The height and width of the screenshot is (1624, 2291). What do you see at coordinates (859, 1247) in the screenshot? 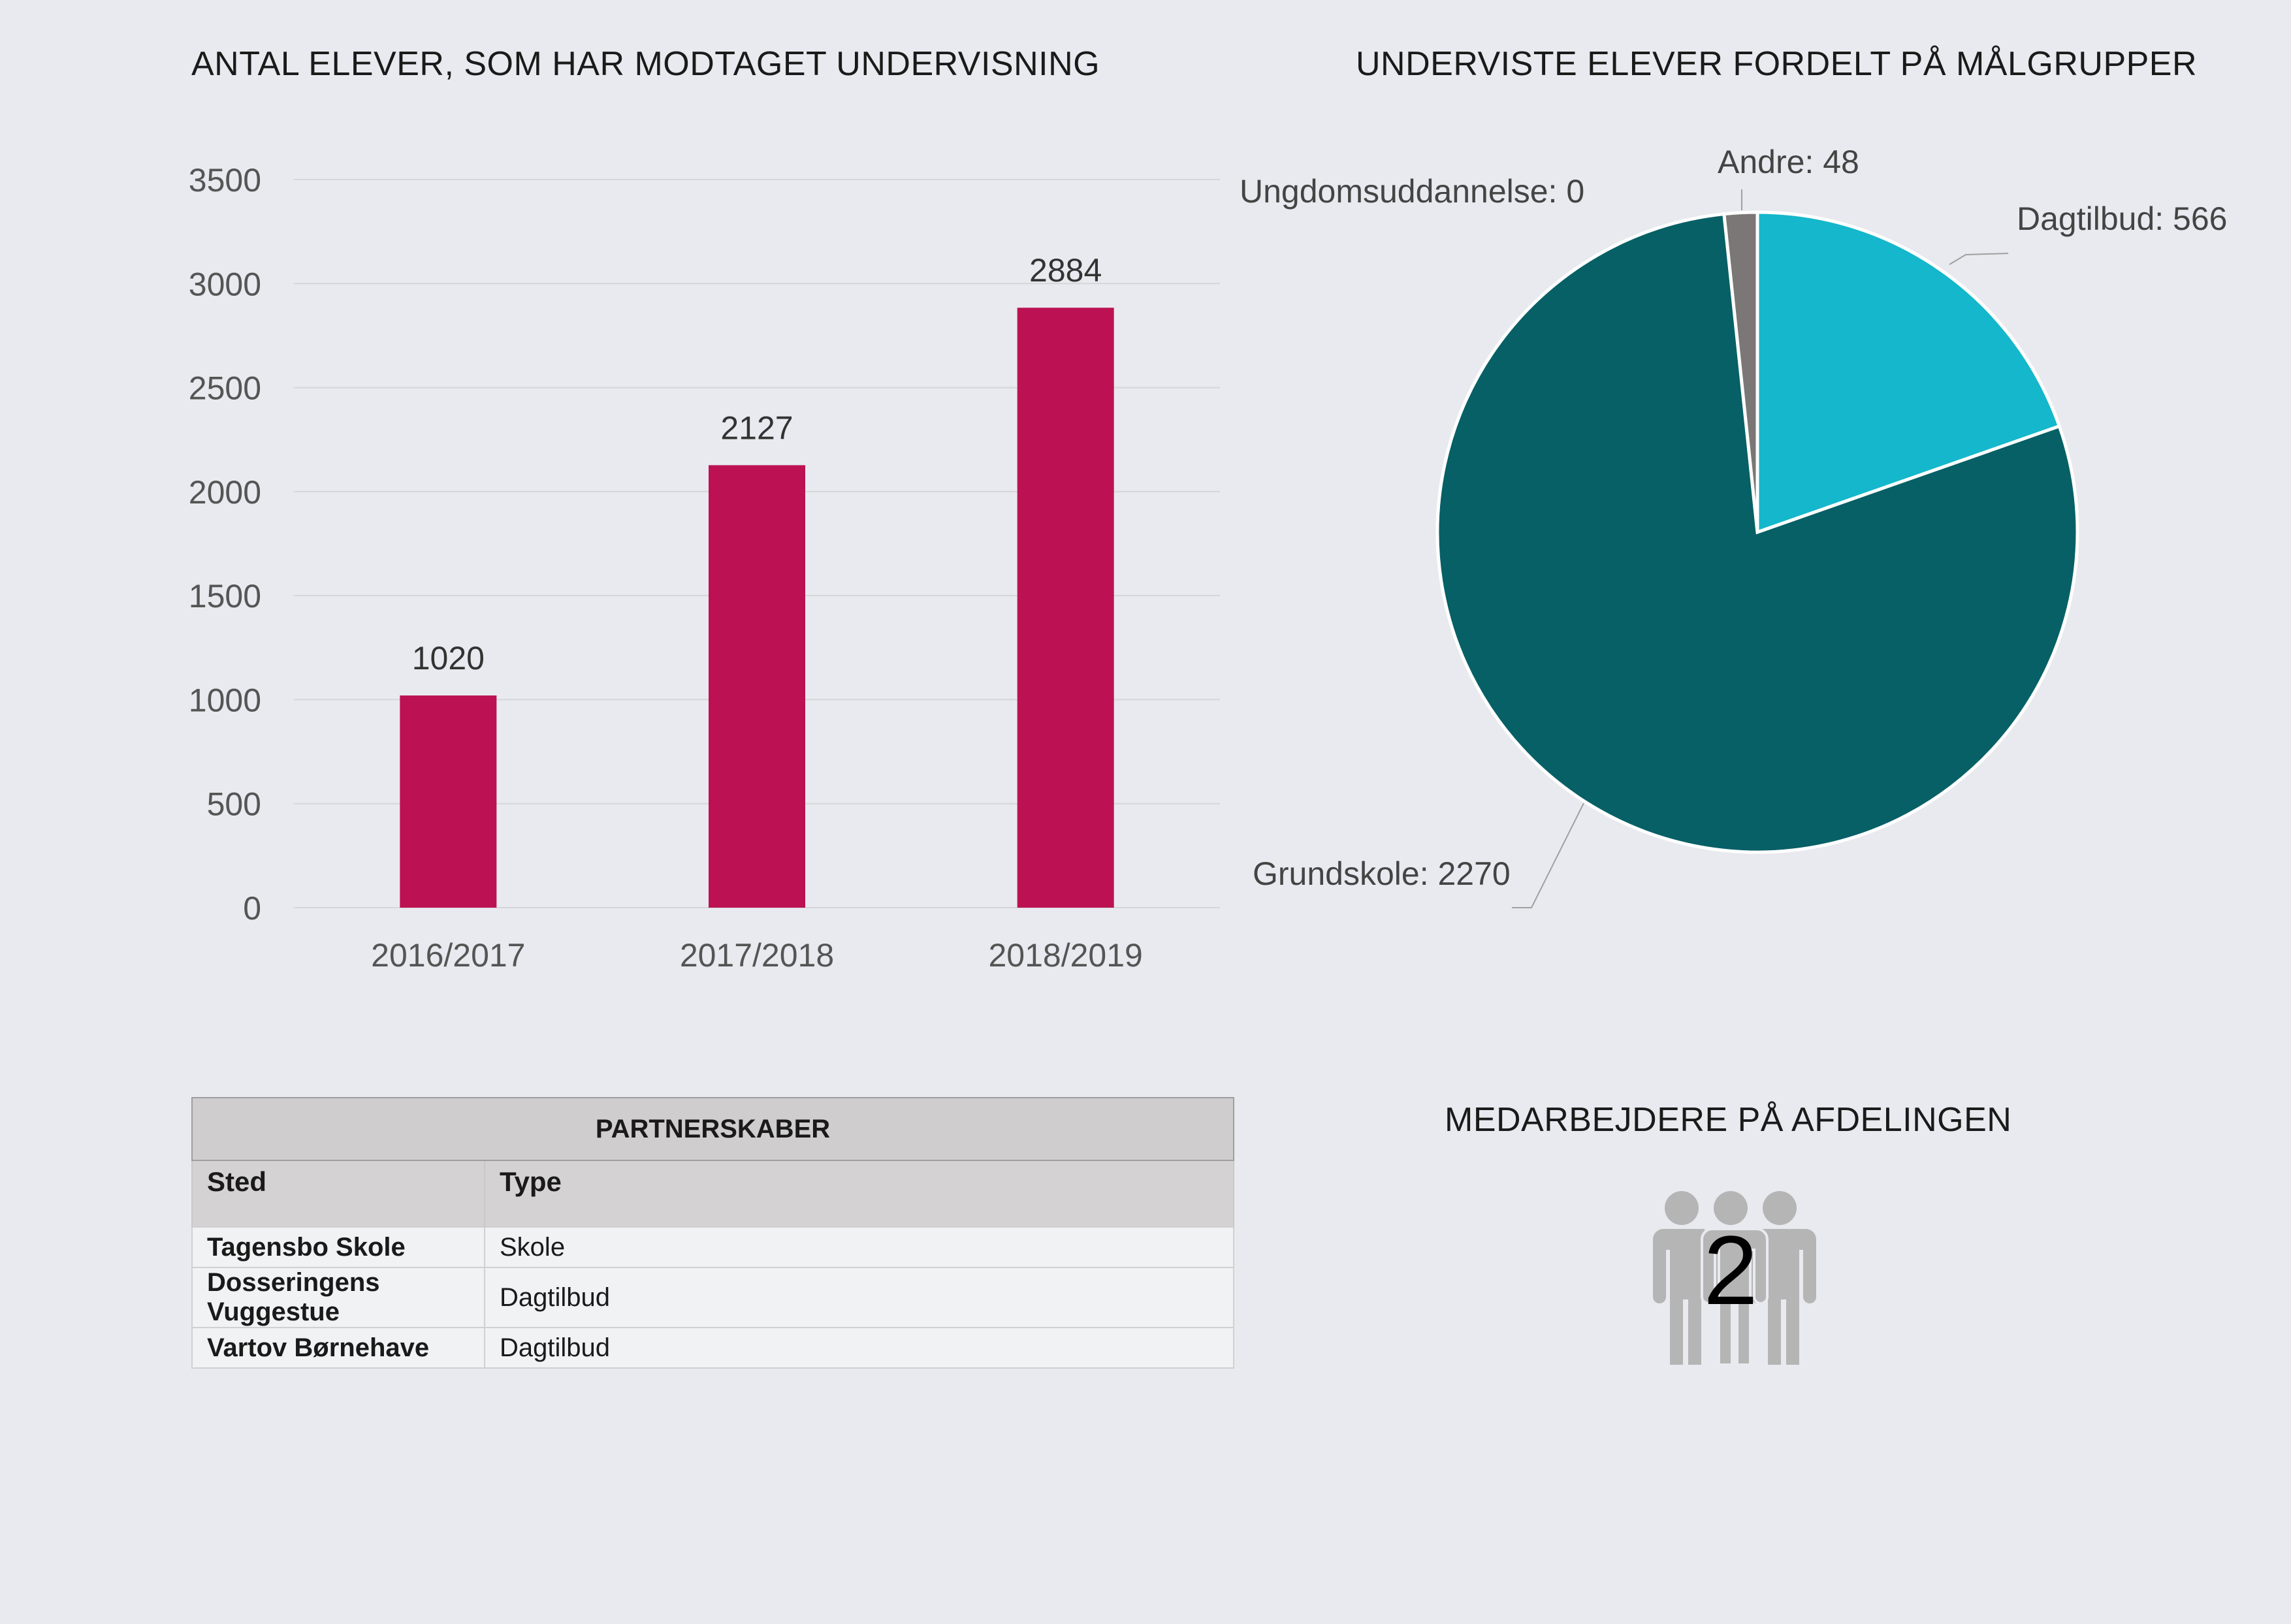
I see `row-type: Skole` at bounding box center [859, 1247].